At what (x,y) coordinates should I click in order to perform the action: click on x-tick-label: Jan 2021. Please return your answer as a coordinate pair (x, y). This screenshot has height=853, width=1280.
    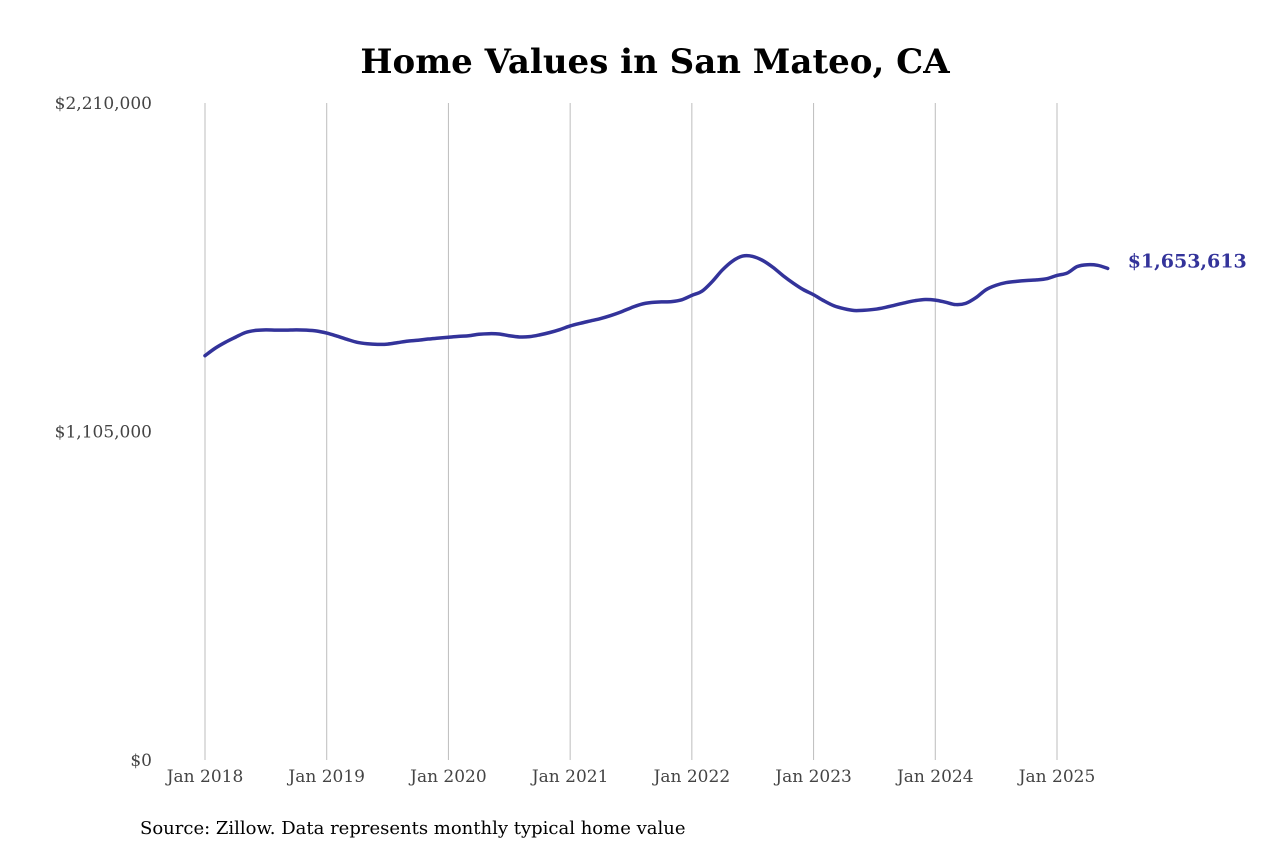
    Looking at the image, I should click on (569, 777).